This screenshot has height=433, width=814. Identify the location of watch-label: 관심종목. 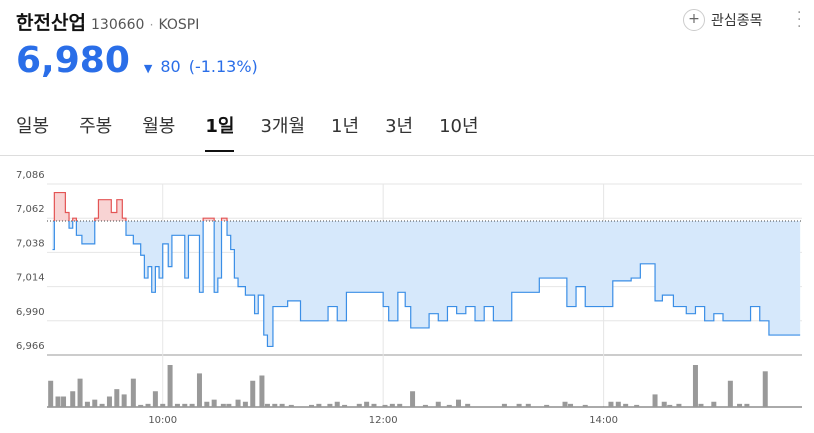
(737, 21).